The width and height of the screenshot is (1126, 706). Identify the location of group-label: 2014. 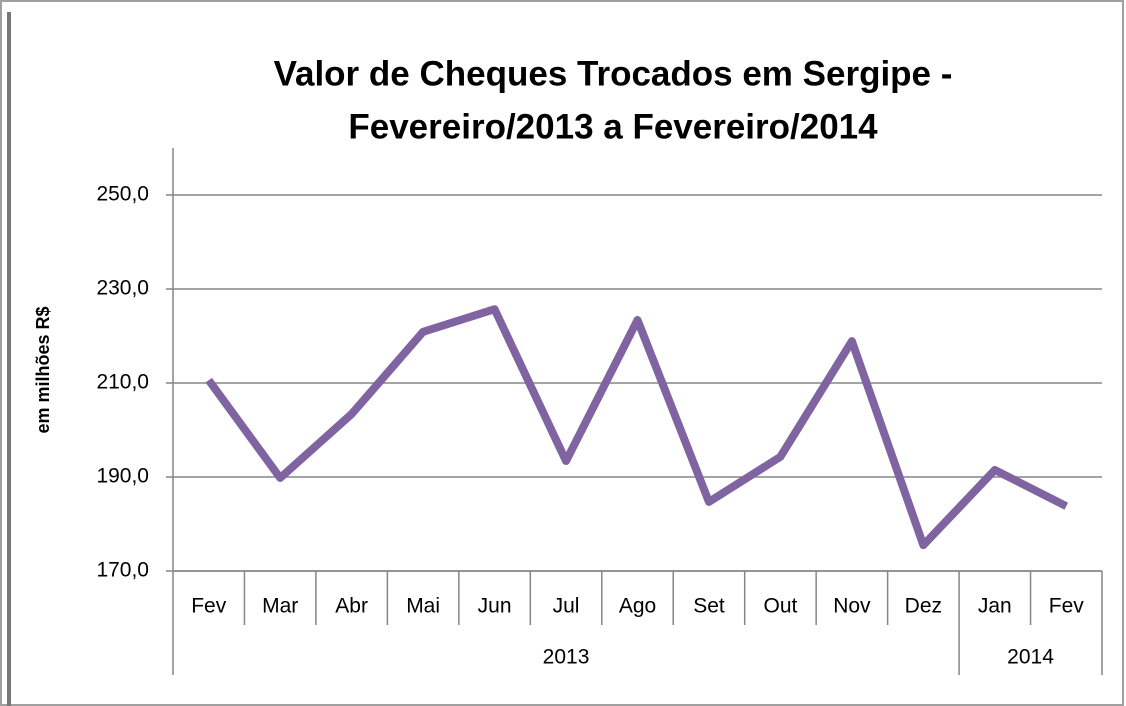
(1030, 657).